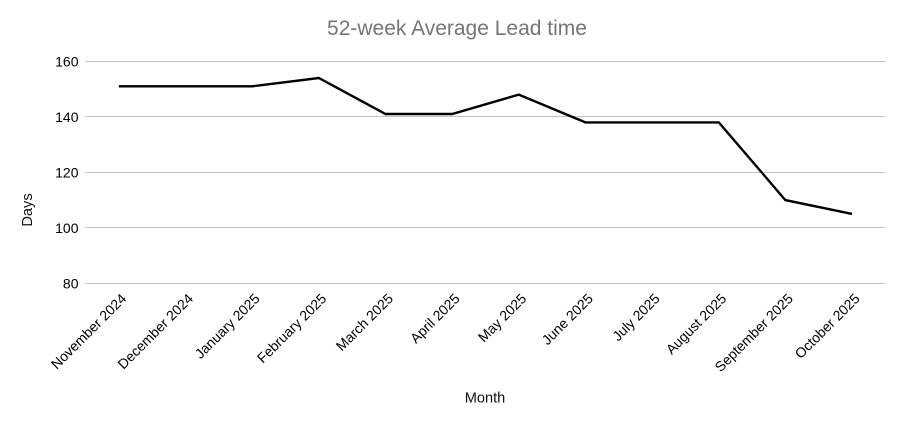 The height and width of the screenshot is (422, 903). I want to click on svg-text: 140, so click(67, 117).